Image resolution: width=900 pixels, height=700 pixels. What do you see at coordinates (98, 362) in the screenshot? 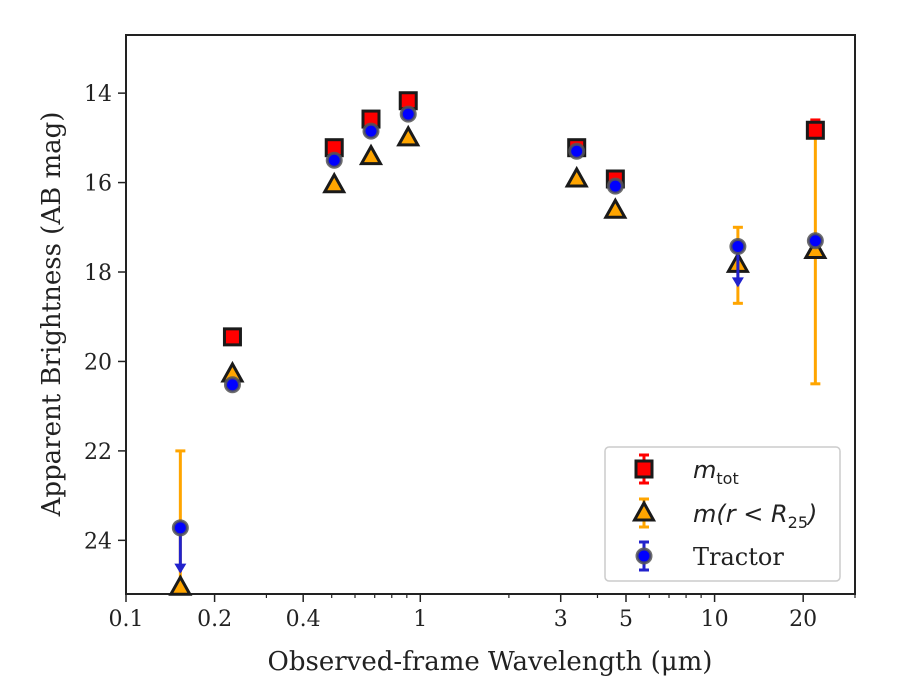
I see `y-tick-label: 20` at bounding box center [98, 362].